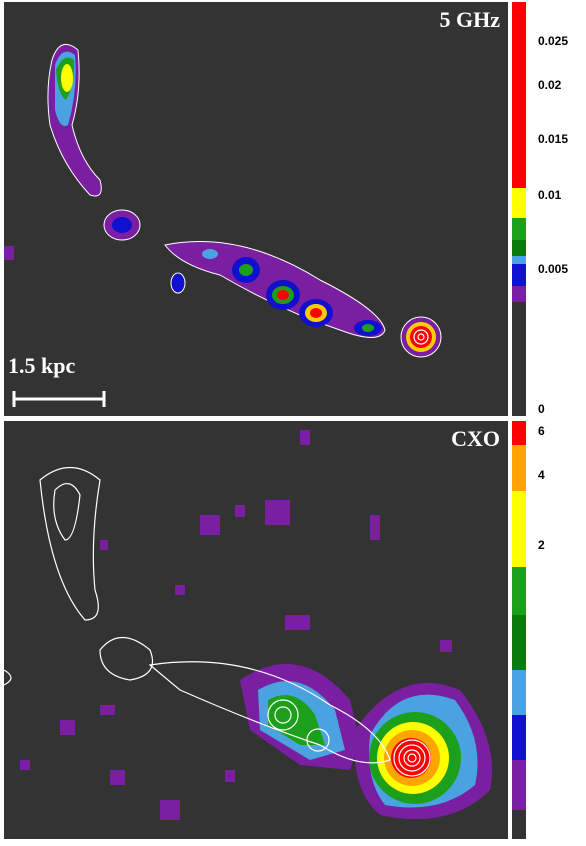  Describe the element at coordinates (41, 365) in the screenshot. I see `scale-bar-label: 1.5 kpc` at that location.